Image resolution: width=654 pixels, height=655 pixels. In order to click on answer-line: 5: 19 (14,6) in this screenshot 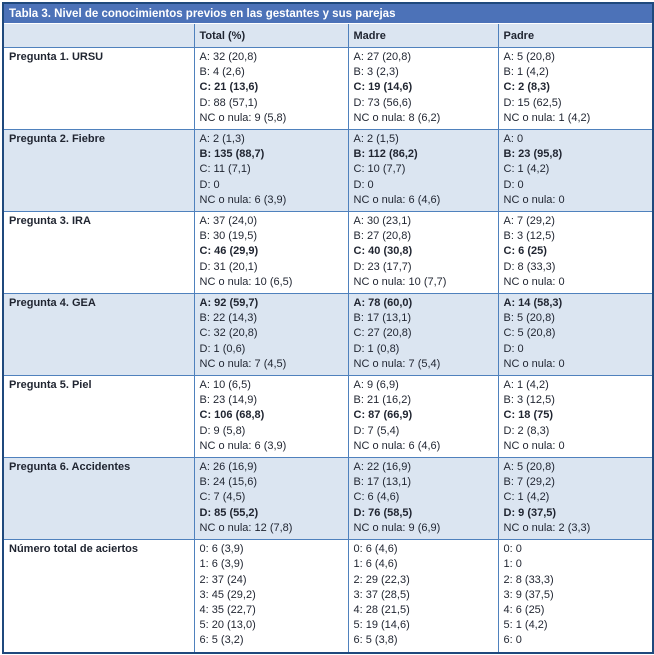, I will do `click(381, 625)`.